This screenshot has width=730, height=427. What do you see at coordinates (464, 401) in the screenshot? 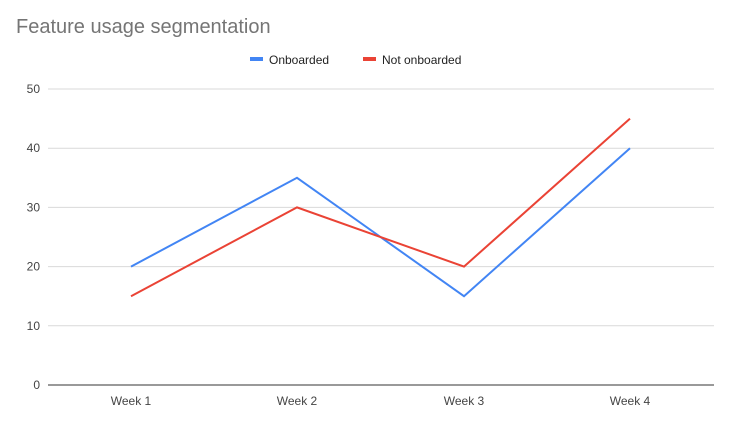
I see `x-tick-label: Week 3` at bounding box center [464, 401].